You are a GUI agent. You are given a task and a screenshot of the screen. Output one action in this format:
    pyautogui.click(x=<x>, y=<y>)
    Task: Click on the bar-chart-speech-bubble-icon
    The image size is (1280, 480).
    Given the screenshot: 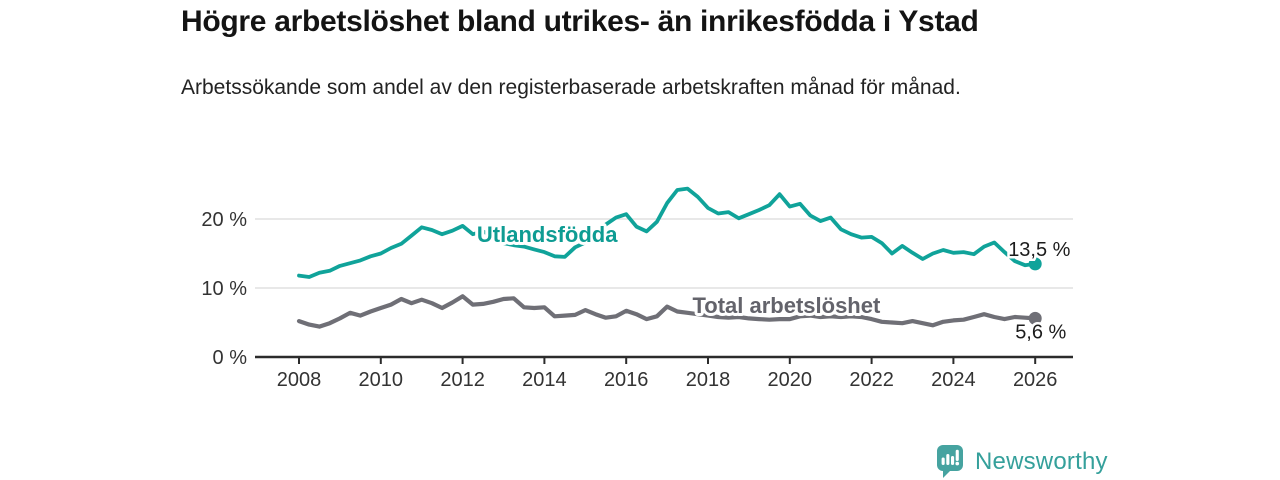 What is the action you would take?
    pyautogui.click(x=950, y=461)
    